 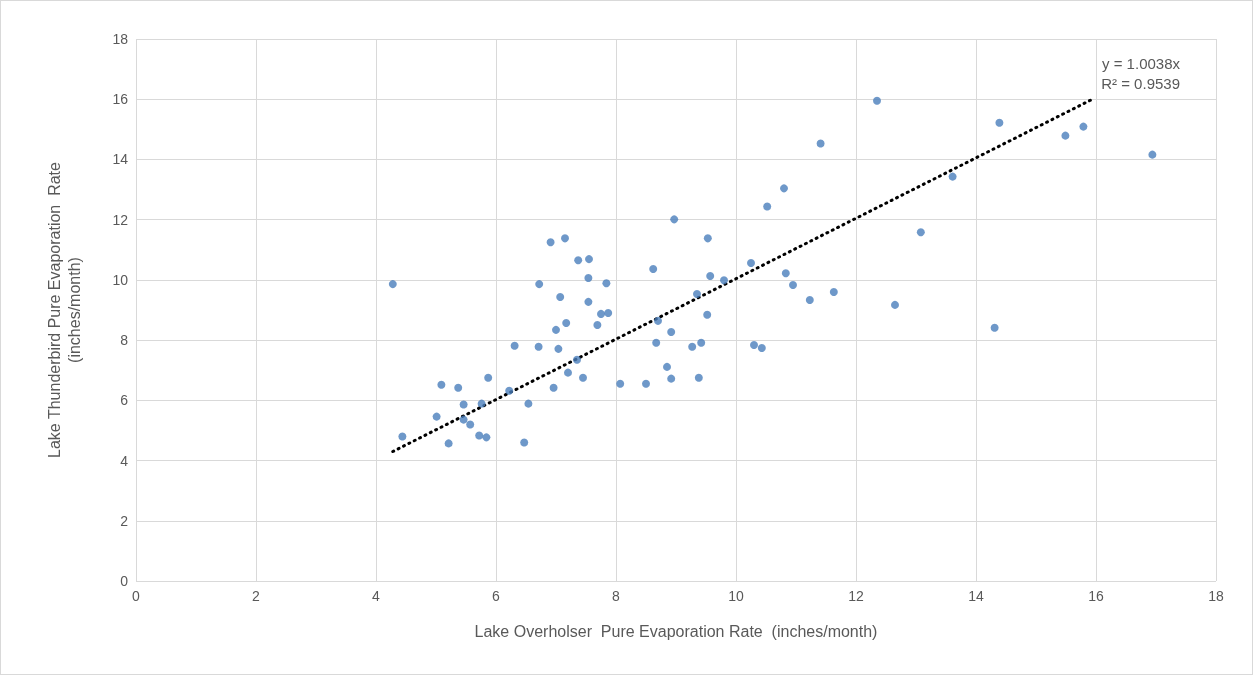 I want to click on y-tick-label: 18, so click(x=120, y=39).